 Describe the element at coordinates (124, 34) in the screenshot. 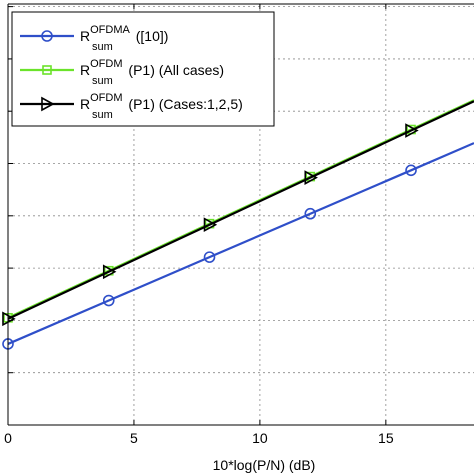

I see `legend-label: ROFDMA ([10])` at that location.